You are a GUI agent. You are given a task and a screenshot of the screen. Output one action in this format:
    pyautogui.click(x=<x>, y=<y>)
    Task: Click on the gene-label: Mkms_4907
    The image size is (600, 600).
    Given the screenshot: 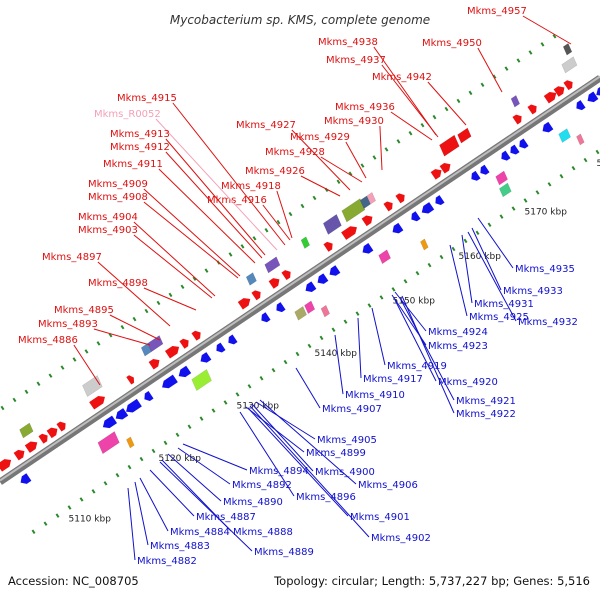 What is the action you would take?
    pyautogui.click(x=352, y=409)
    